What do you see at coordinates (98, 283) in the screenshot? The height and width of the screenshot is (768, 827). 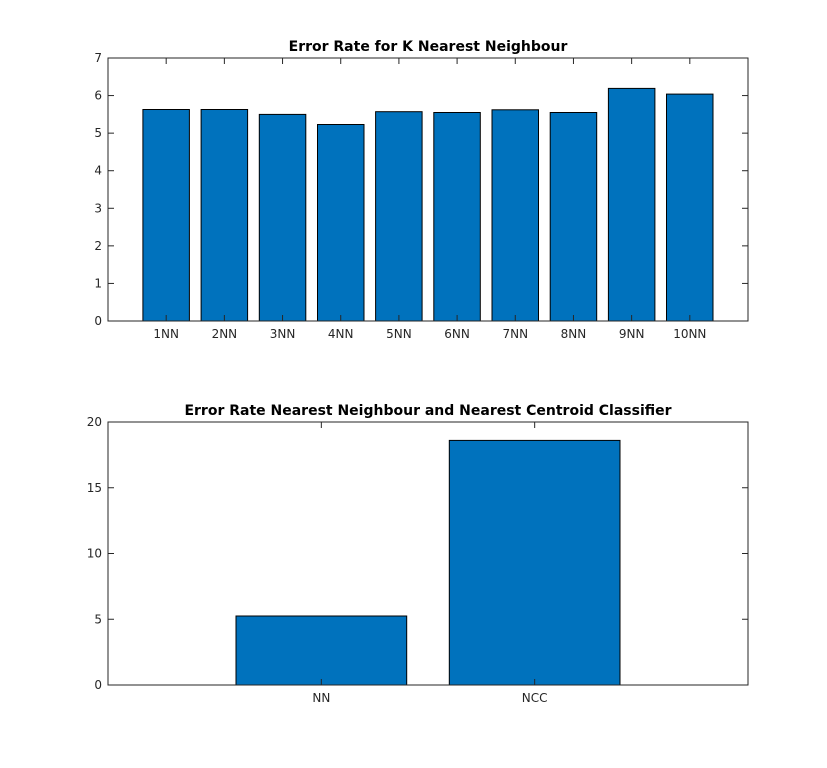 I see `y-tick-label: 1` at bounding box center [98, 283].